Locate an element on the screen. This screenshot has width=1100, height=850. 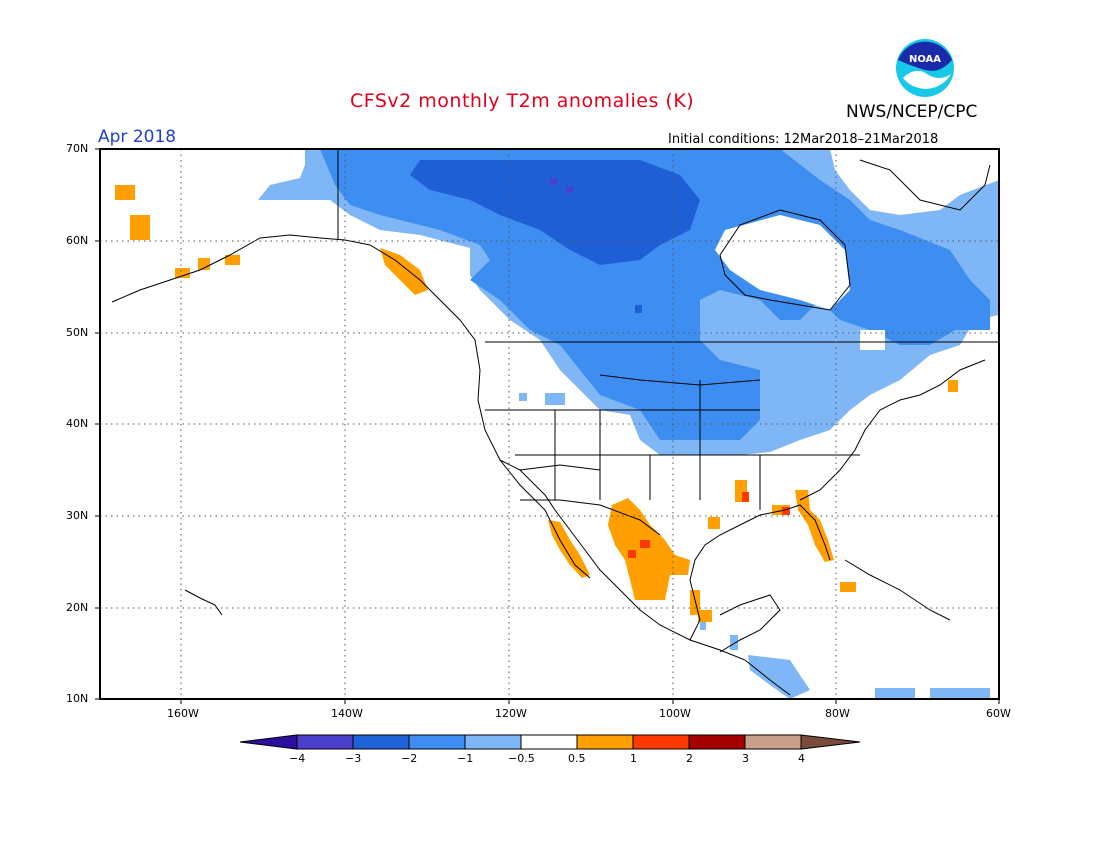
neutral-hudson-bay-area is located at coordinates (782, 262).